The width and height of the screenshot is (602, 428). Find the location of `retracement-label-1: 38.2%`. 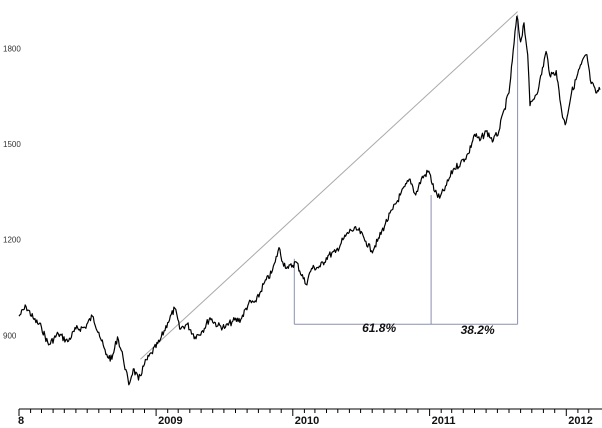

retracement-label-1: 38.2% is located at coordinates (478, 330).